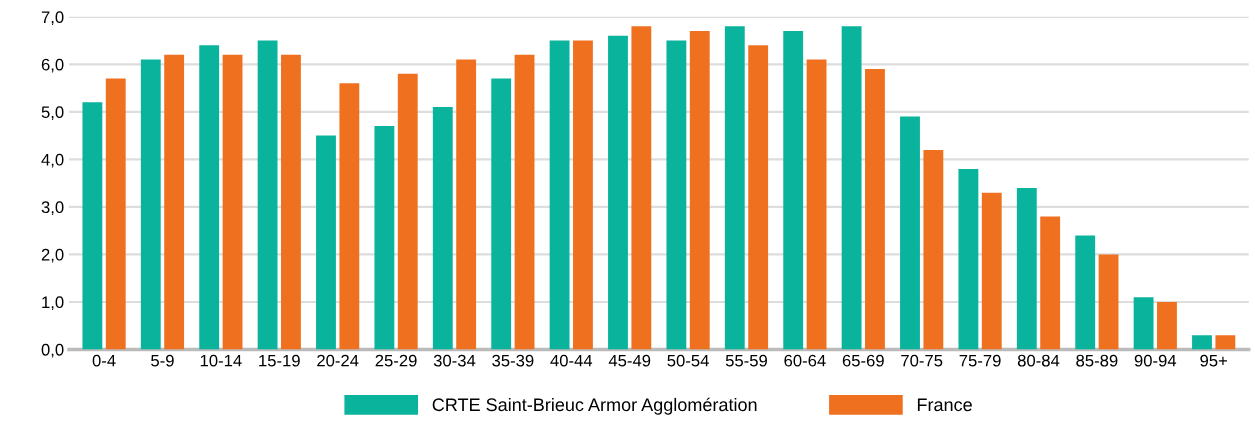 Image resolution: width=1255 pixels, height=421 pixels. I want to click on x-tick-label: 0-4, so click(104, 360).